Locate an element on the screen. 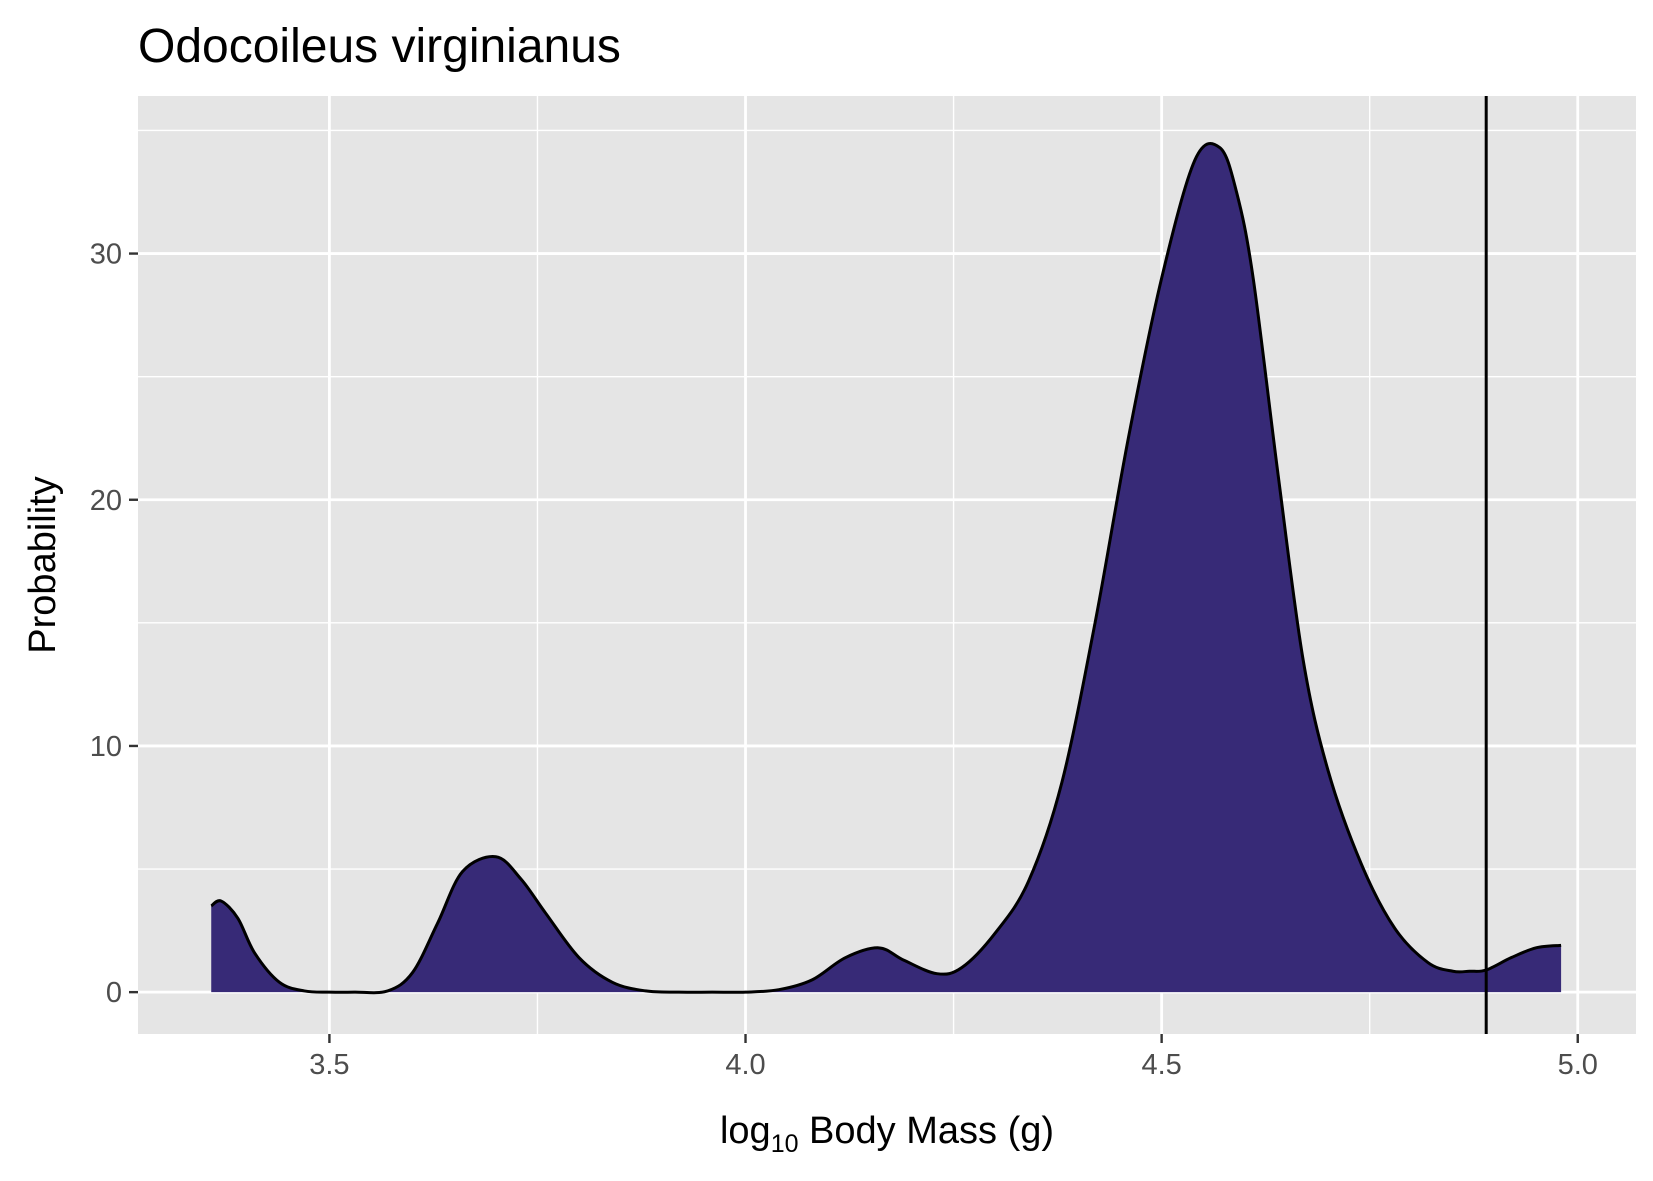  y-axis-title: Probability is located at coordinates (43, 564).